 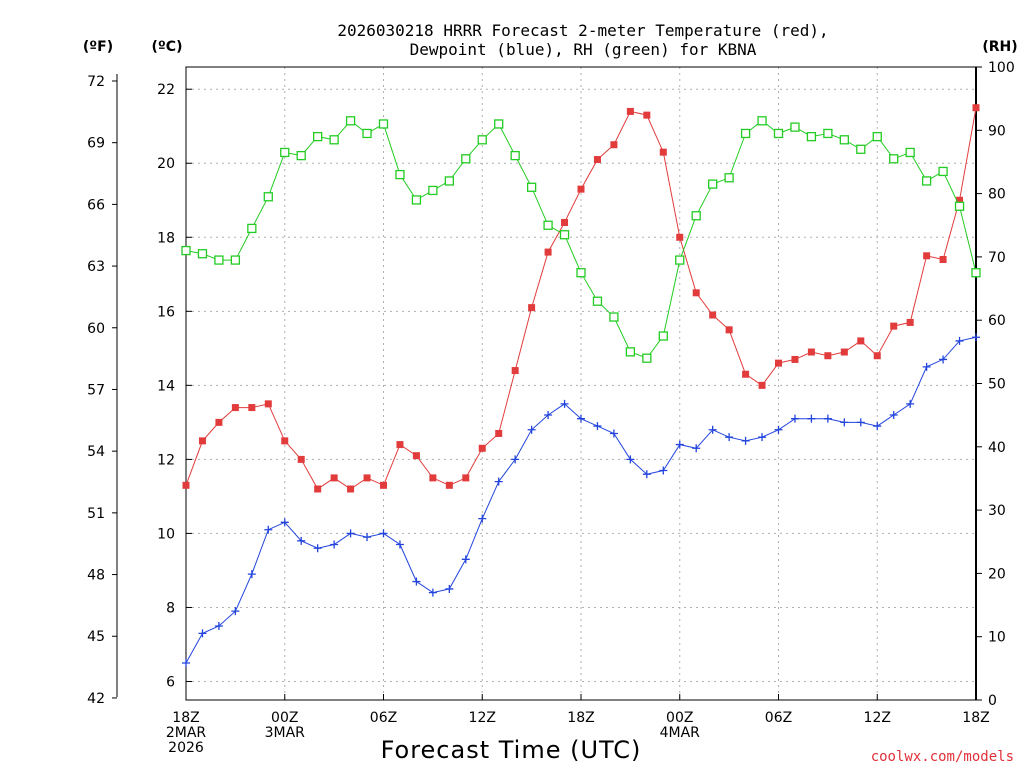 I want to click on time-tick-label: 12Z, so click(x=482, y=718).